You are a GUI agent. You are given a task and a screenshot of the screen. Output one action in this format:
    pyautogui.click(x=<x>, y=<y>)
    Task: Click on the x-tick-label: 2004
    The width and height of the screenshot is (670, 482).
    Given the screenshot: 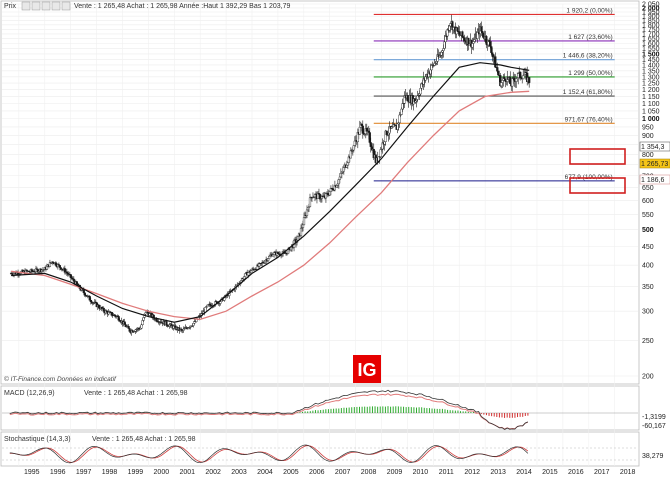 What is the action you would take?
    pyautogui.click(x=265, y=472)
    